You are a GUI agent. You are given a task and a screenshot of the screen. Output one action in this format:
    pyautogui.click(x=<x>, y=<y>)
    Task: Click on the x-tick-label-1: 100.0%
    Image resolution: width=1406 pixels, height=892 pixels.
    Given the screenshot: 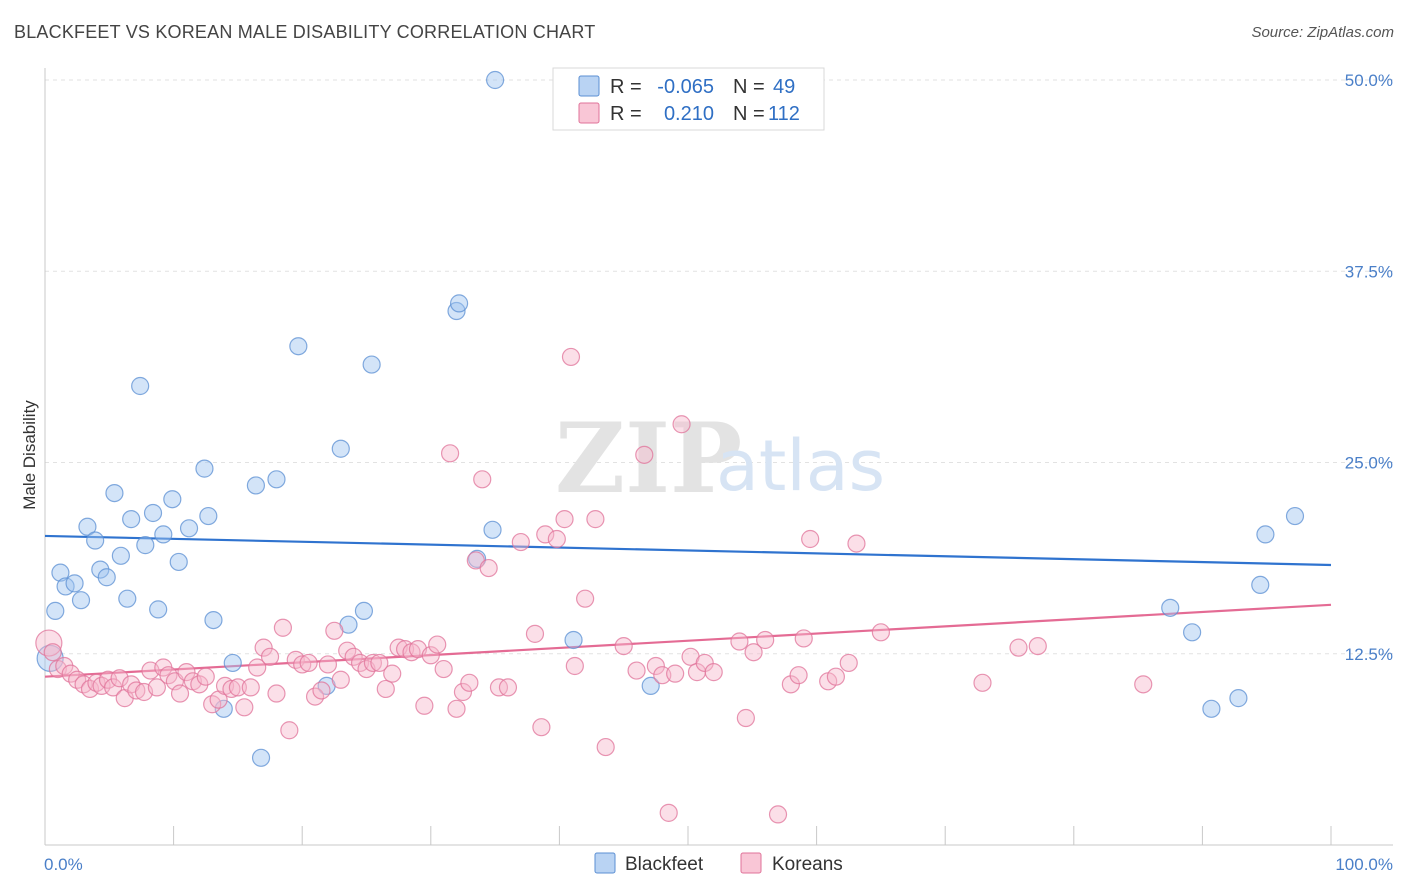 What is the action you would take?
    pyautogui.click(x=1364, y=864)
    